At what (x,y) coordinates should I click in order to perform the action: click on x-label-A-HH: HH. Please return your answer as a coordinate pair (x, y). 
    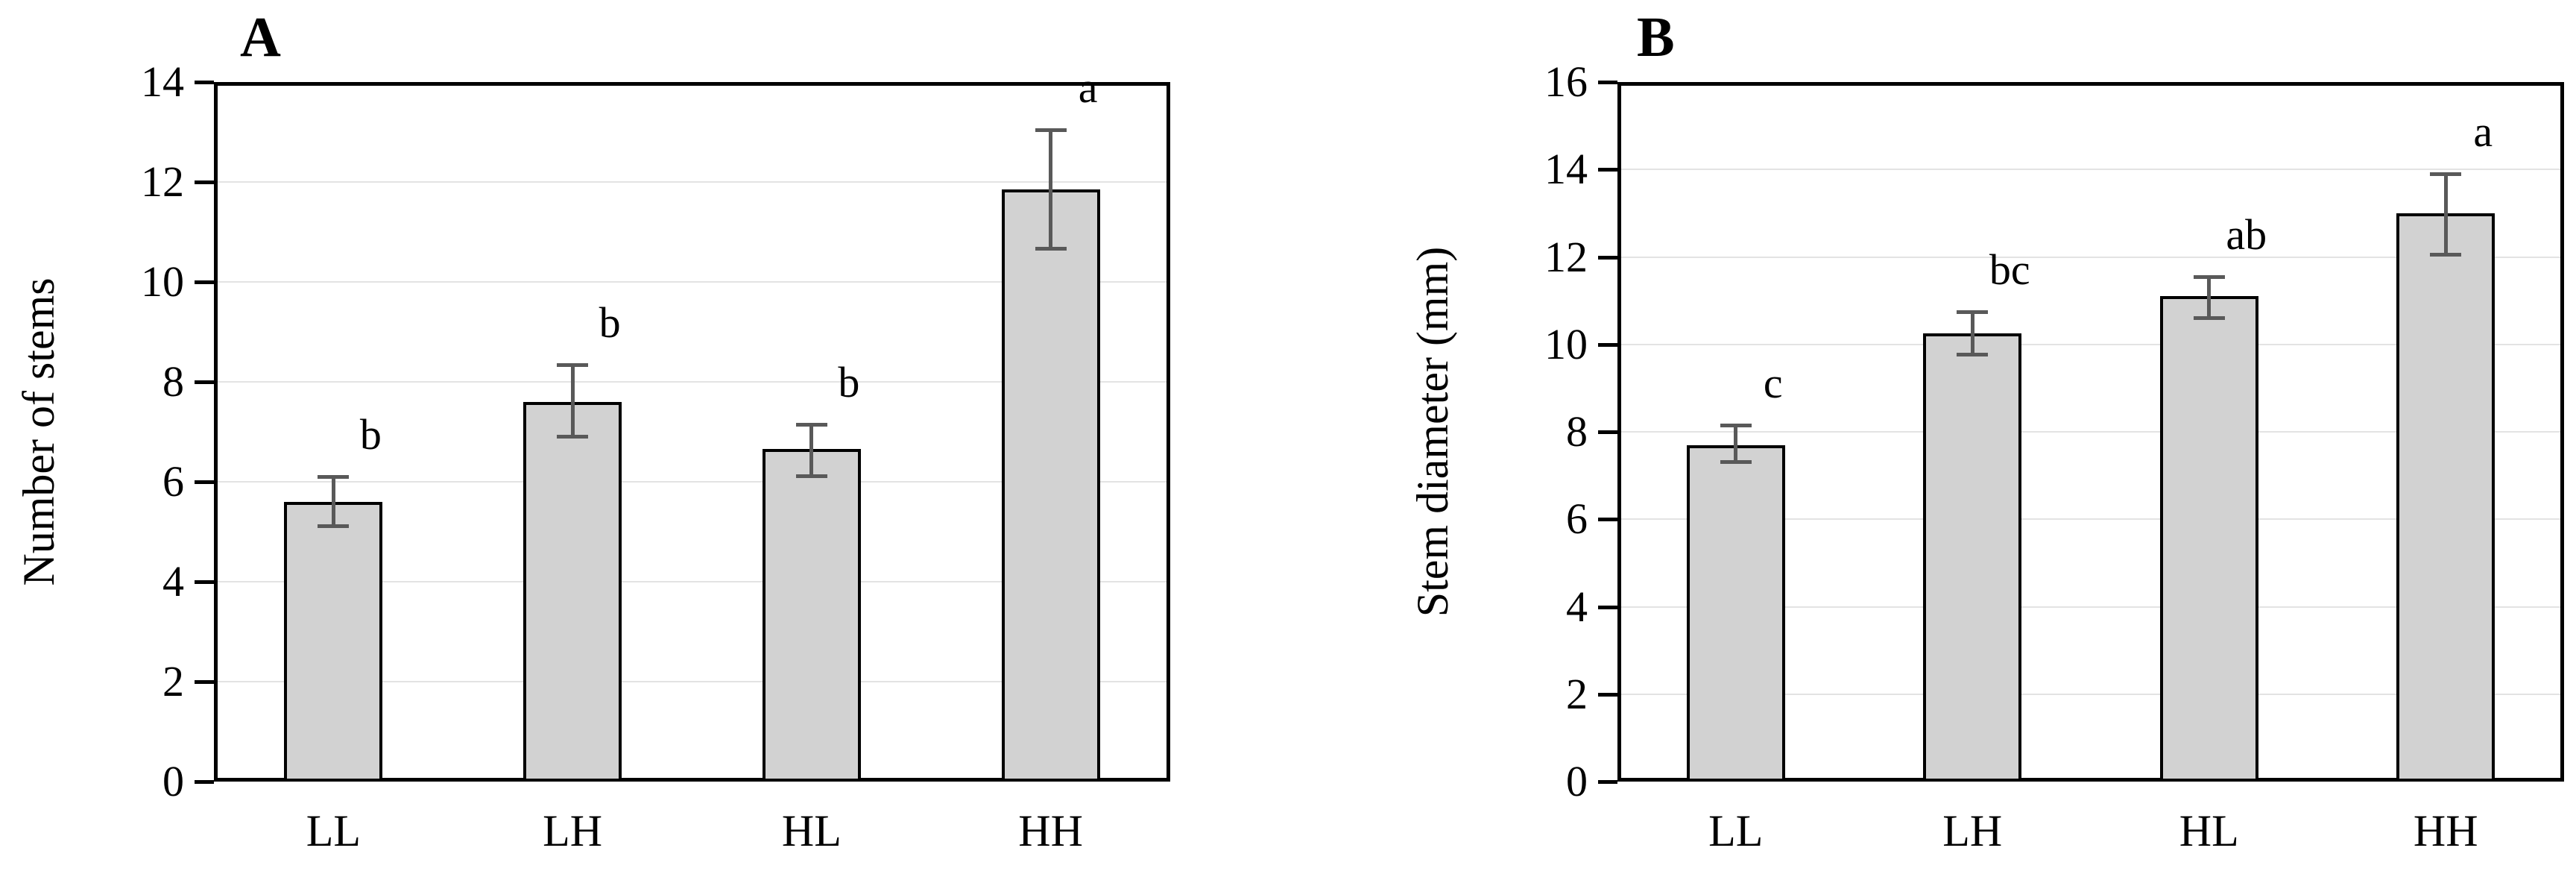
    Looking at the image, I should click on (1050, 830).